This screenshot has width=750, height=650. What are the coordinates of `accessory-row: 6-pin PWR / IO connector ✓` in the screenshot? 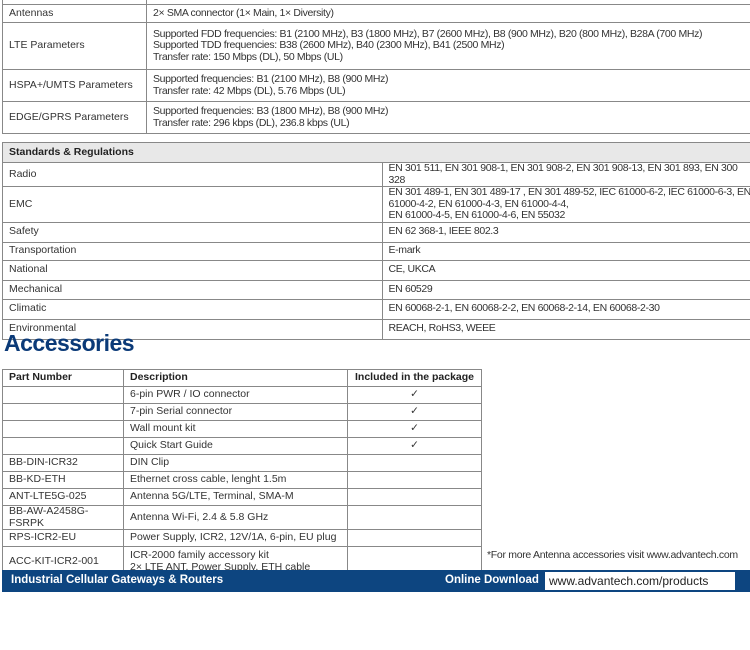 It's located at (242, 395).